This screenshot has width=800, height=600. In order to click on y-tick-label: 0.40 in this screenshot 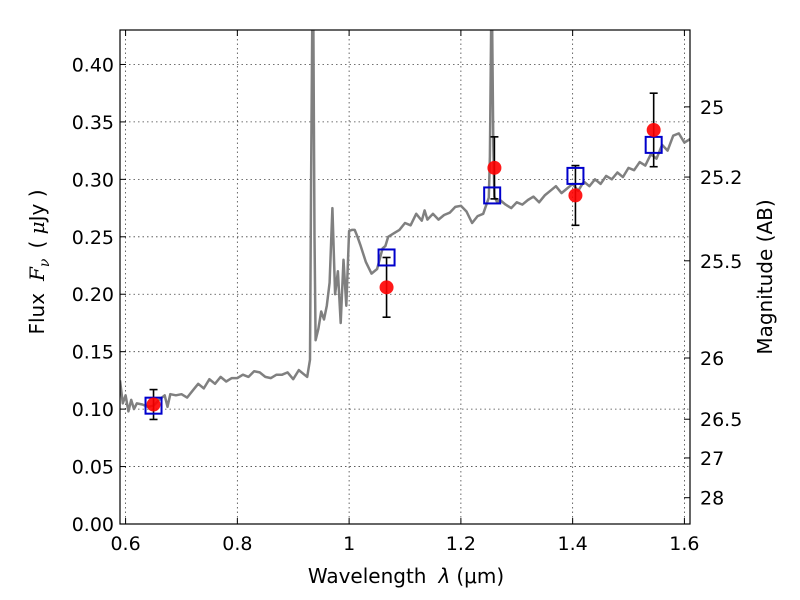, I will do `click(93, 65)`.